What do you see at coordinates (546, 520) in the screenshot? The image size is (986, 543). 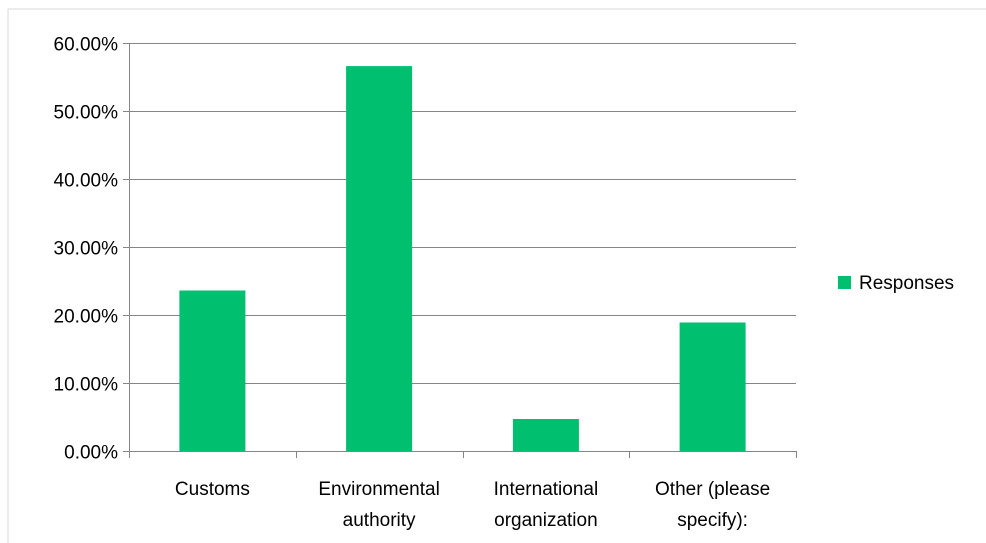 I see `x-category-label: organization` at bounding box center [546, 520].